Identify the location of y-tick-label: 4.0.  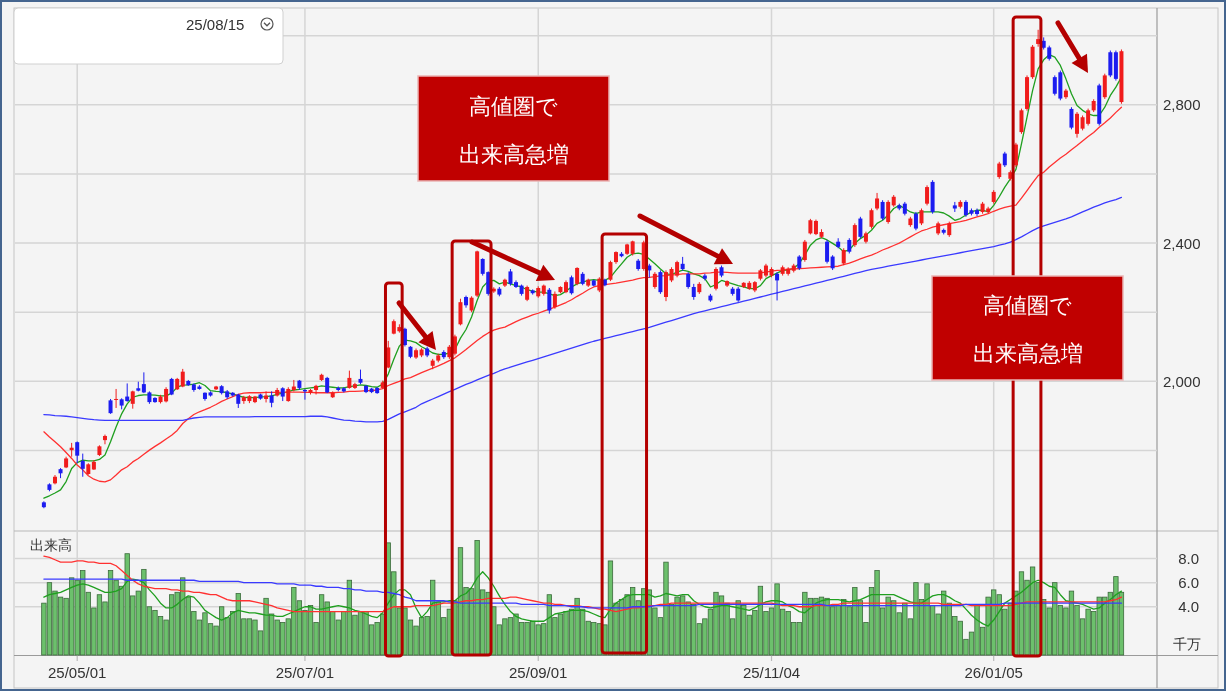
(1188, 607).